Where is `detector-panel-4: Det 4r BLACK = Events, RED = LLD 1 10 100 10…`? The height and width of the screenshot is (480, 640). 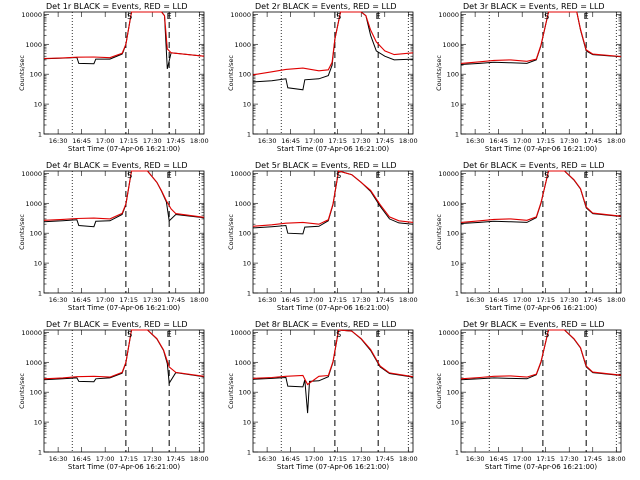
detector-panel-4: Det 4r BLACK = Events, RED = LLD 1 10 100 10… is located at coordinates (113, 236).